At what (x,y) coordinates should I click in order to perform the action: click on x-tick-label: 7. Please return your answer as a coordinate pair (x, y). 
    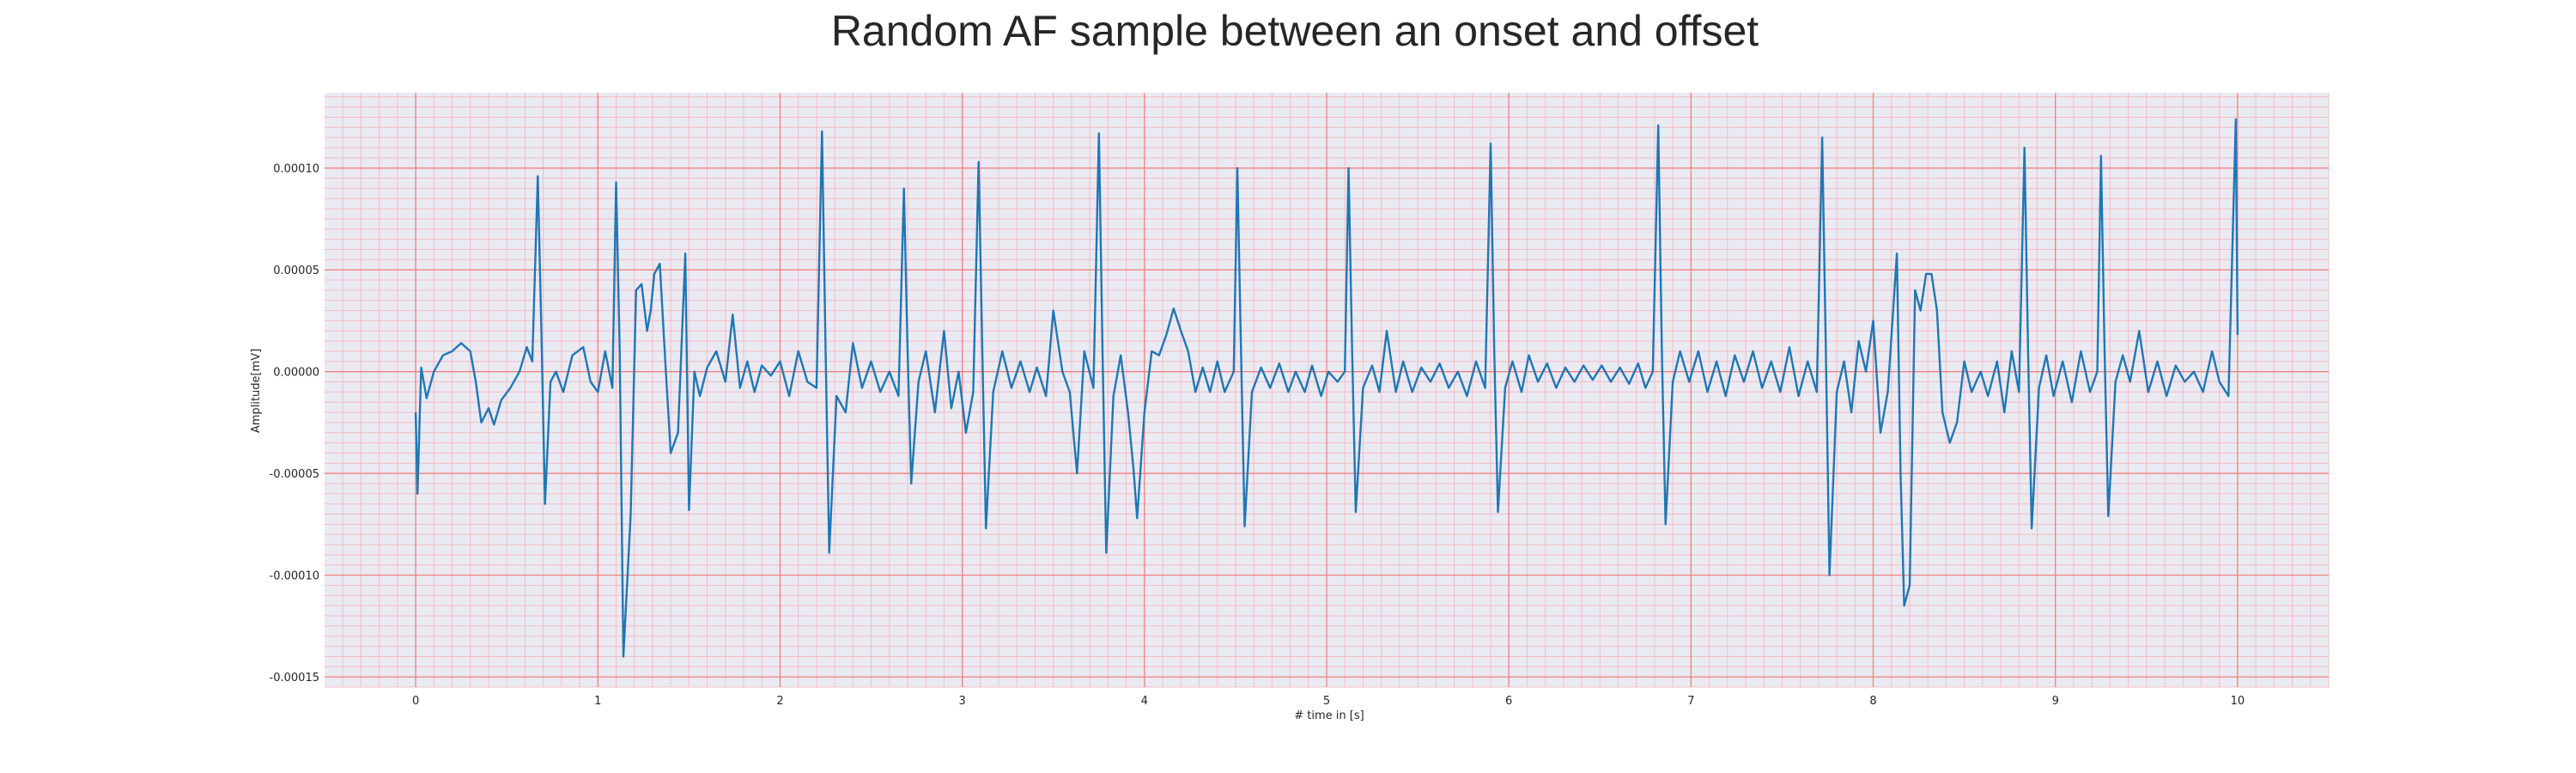
    Looking at the image, I should click on (1690, 701).